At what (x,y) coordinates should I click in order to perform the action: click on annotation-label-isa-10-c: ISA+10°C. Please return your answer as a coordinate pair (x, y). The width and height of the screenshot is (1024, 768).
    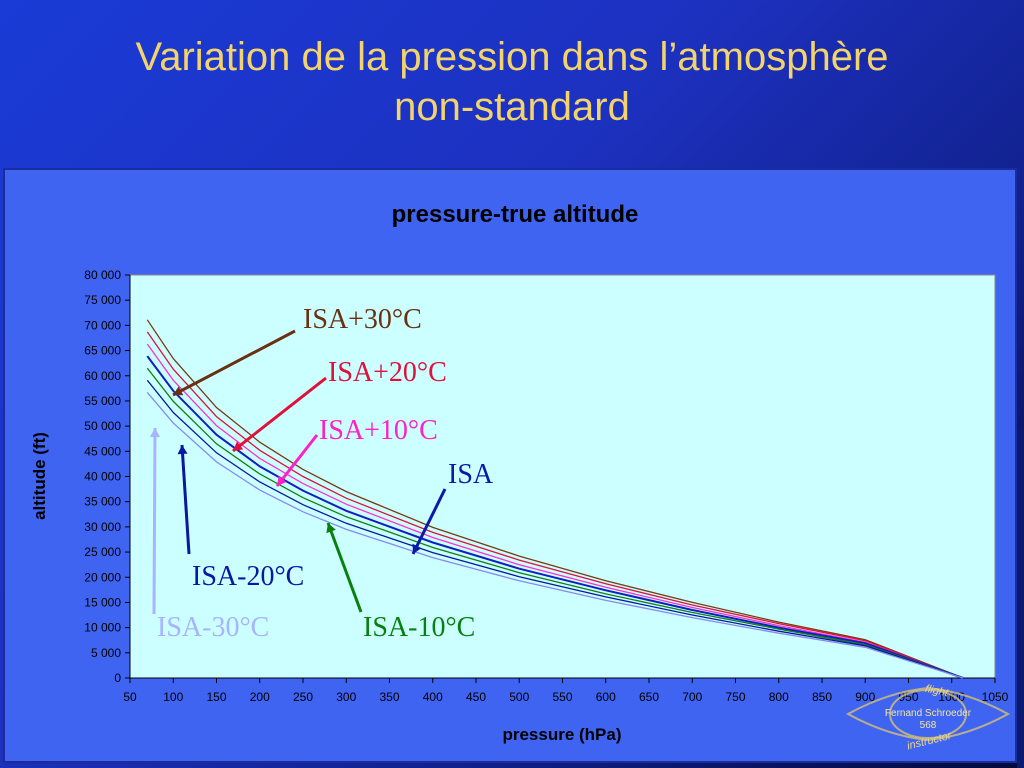
    Looking at the image, I should click on (378, 430).